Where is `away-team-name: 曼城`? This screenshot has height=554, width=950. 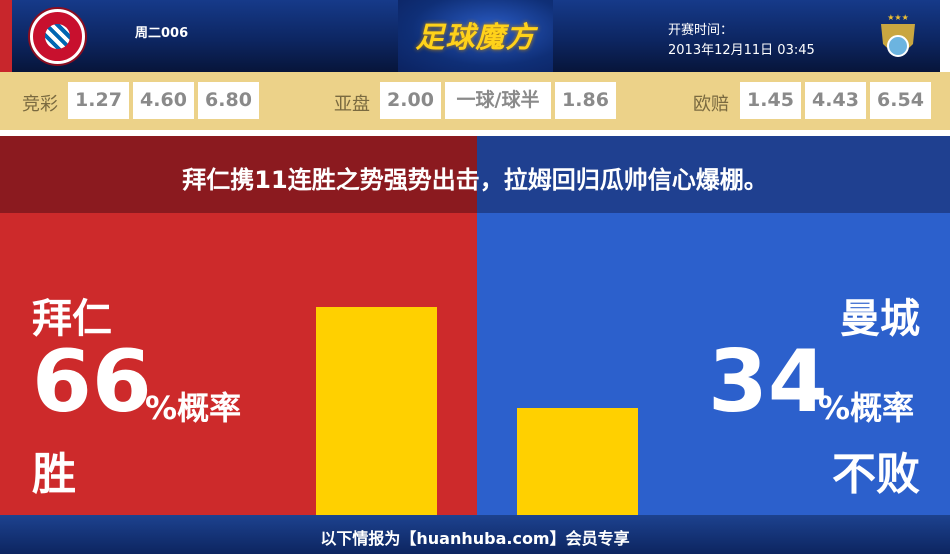 away-team-name: 曼城 is located at coordinates (880, 319).